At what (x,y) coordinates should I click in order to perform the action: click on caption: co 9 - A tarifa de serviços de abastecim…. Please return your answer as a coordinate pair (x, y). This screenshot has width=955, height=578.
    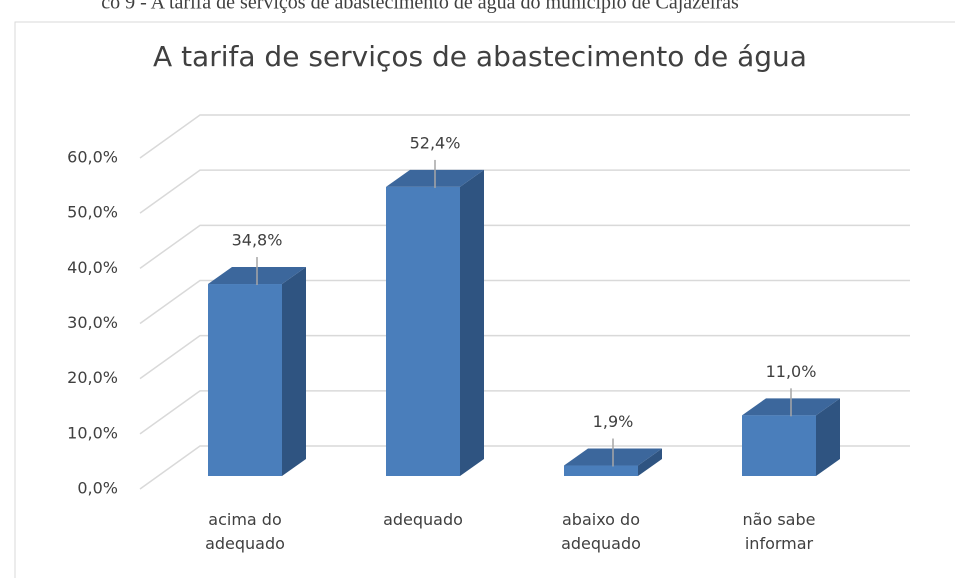
    Looking at the image, I should click on (420, 7).